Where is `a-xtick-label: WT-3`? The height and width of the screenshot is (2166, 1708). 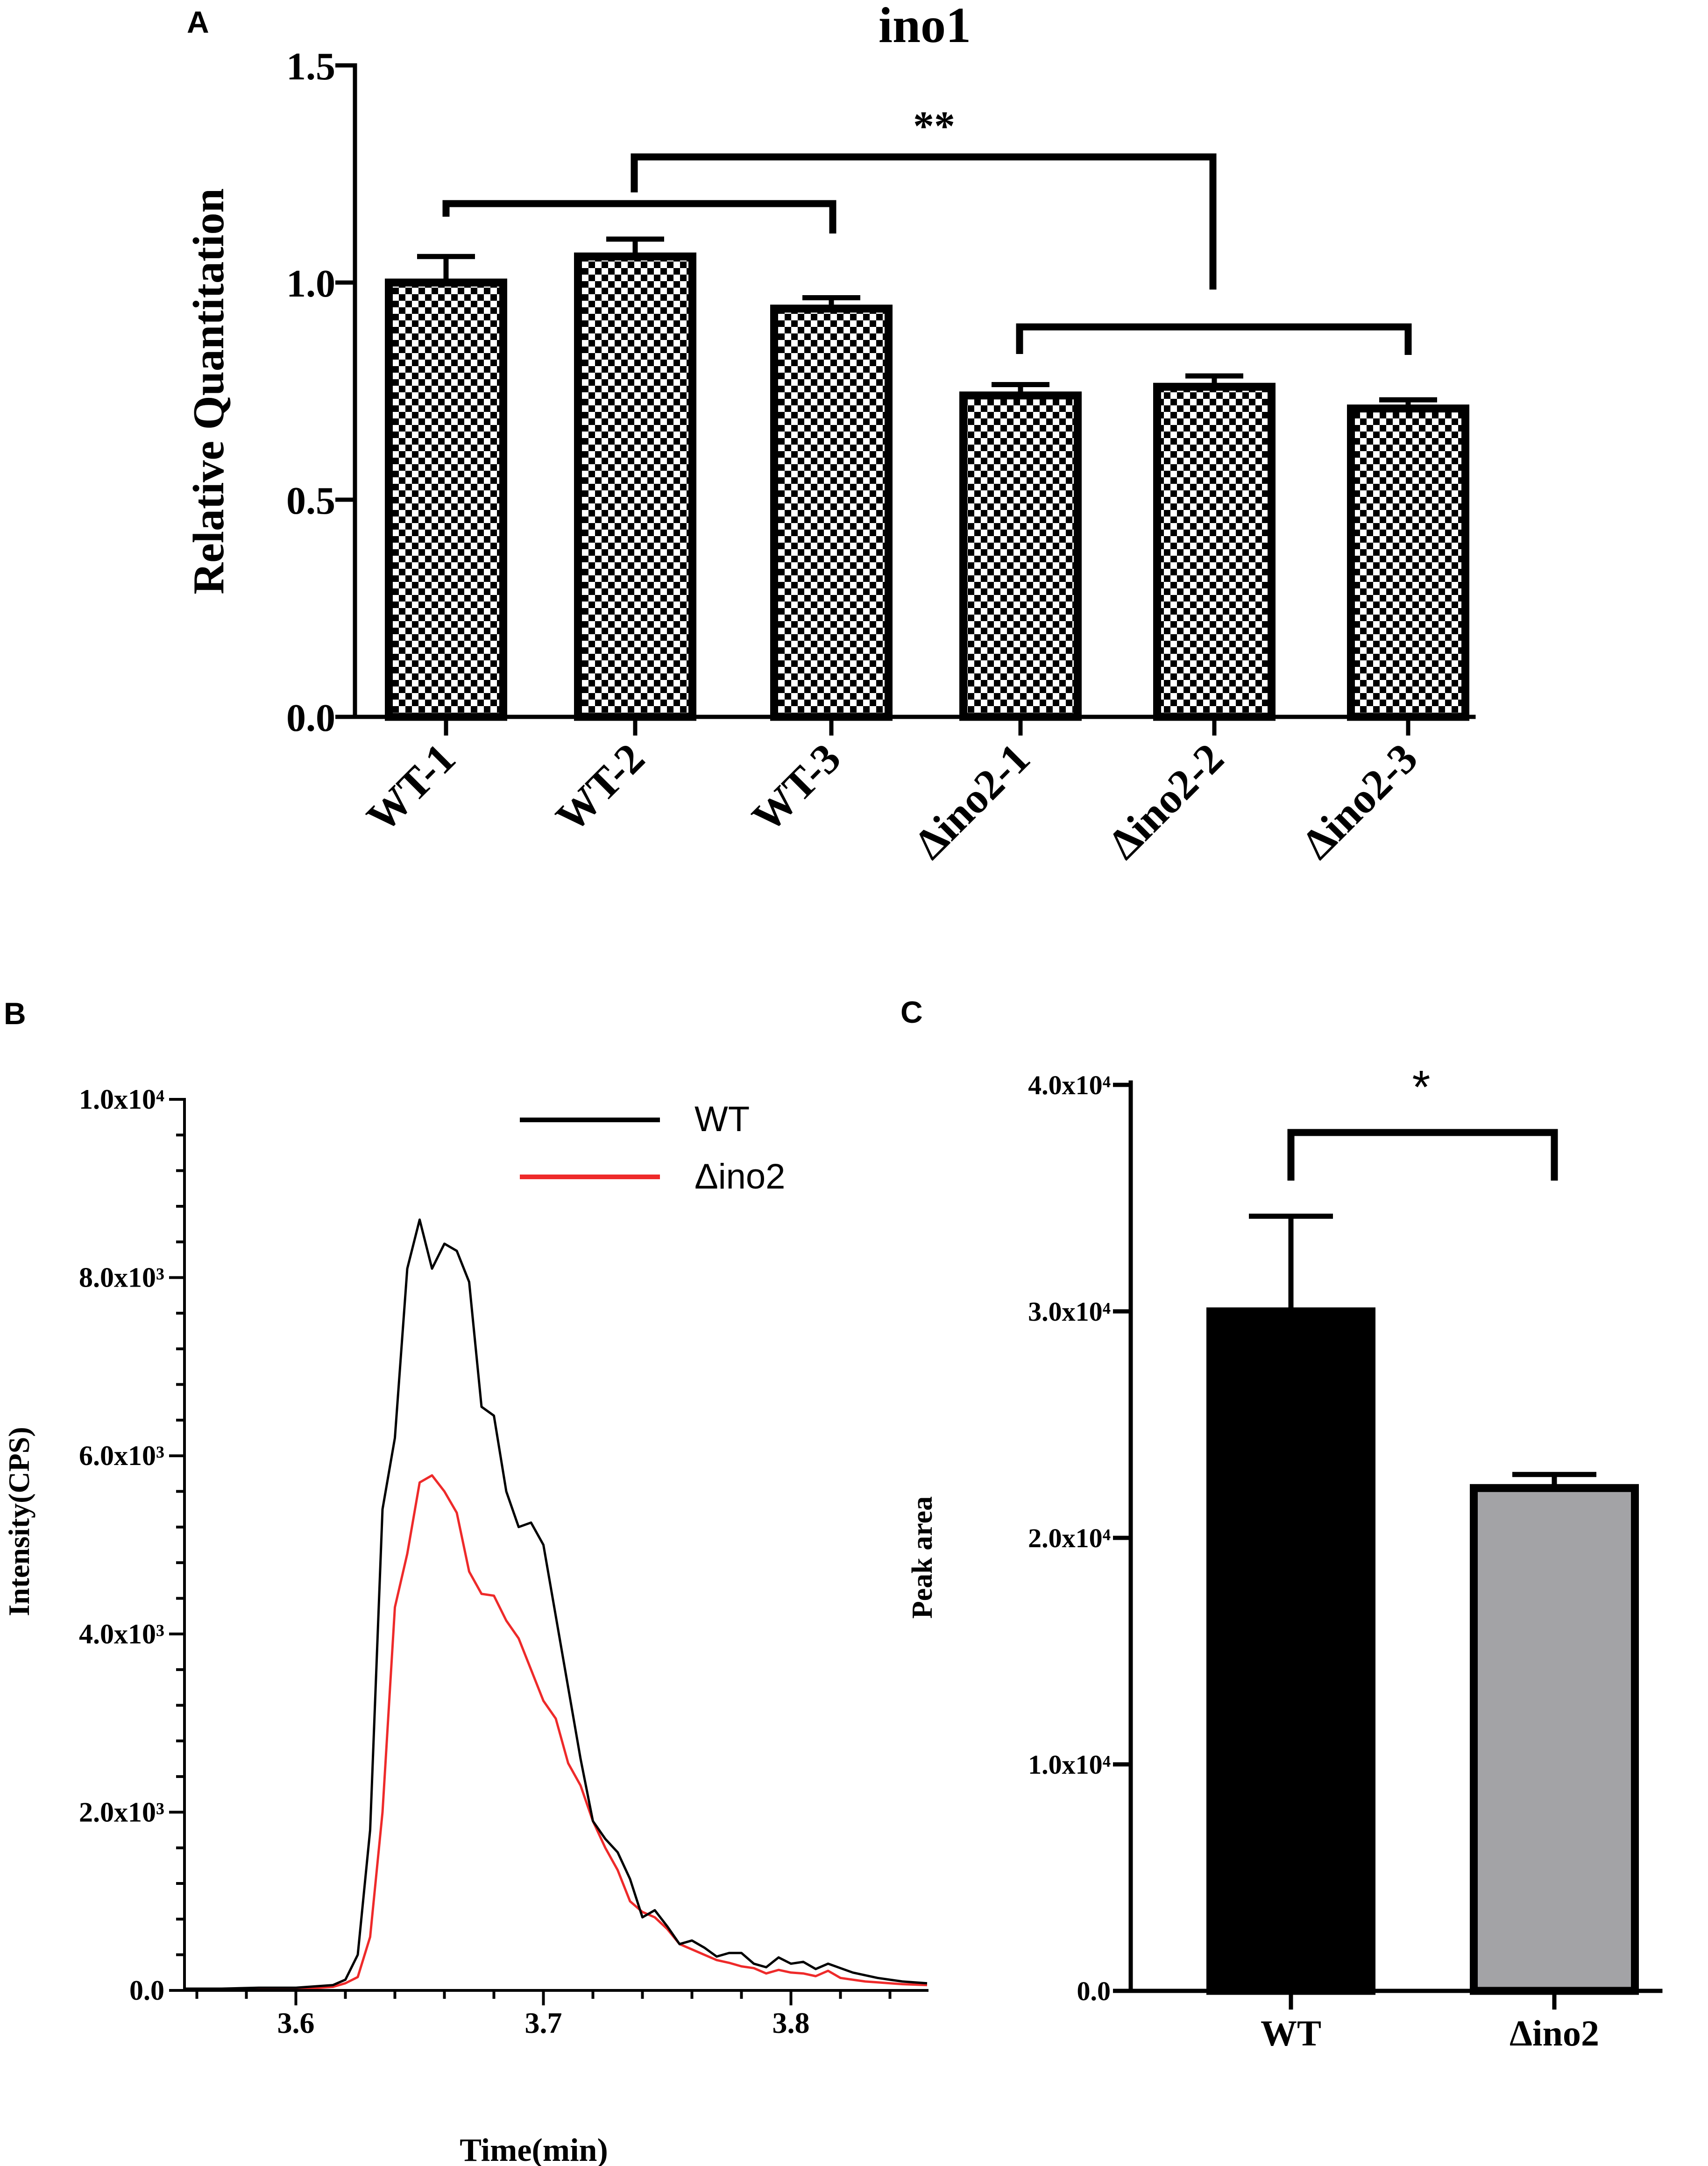 a-xtick-label: WT-3 is located at coordinates (797, 788).